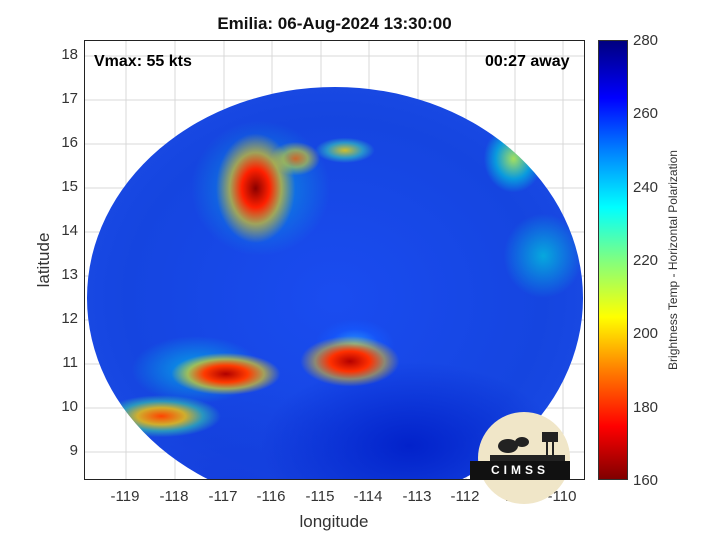 The image size is (720, 540). What do you see at coordinates (646, 187) in the screenshot?
I see `colorbar-tick-label: 240` at bounding box center [646, 187].